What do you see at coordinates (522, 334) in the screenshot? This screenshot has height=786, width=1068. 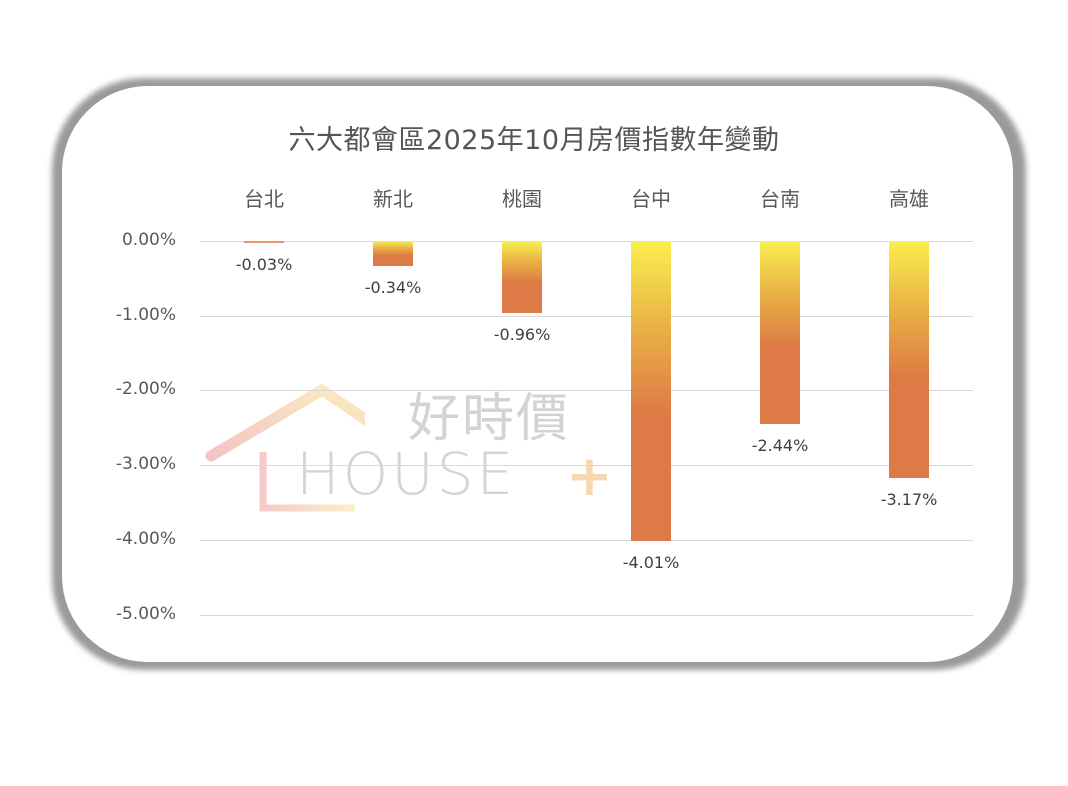 I see `data-label: -0.96%` at bounding box center [522, 334].